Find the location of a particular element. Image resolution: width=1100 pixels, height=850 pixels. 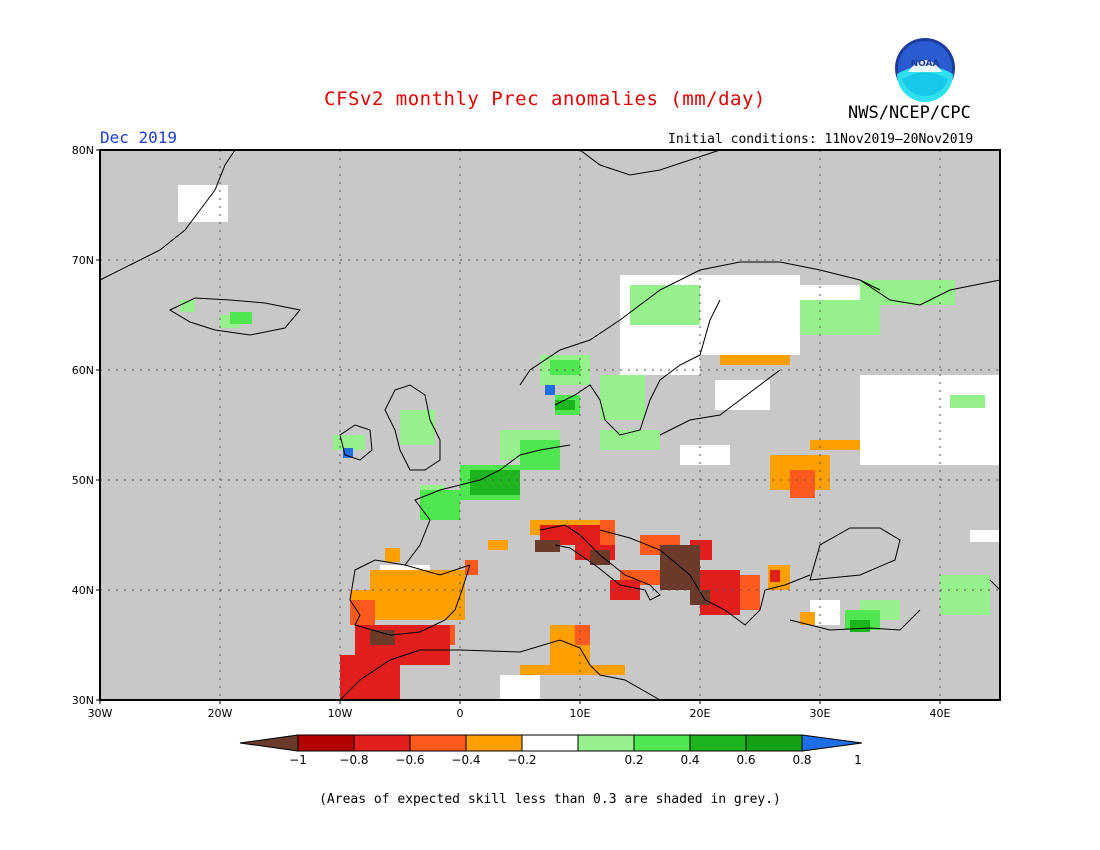

lon-label: 40E is located at coordinates (940, 713).